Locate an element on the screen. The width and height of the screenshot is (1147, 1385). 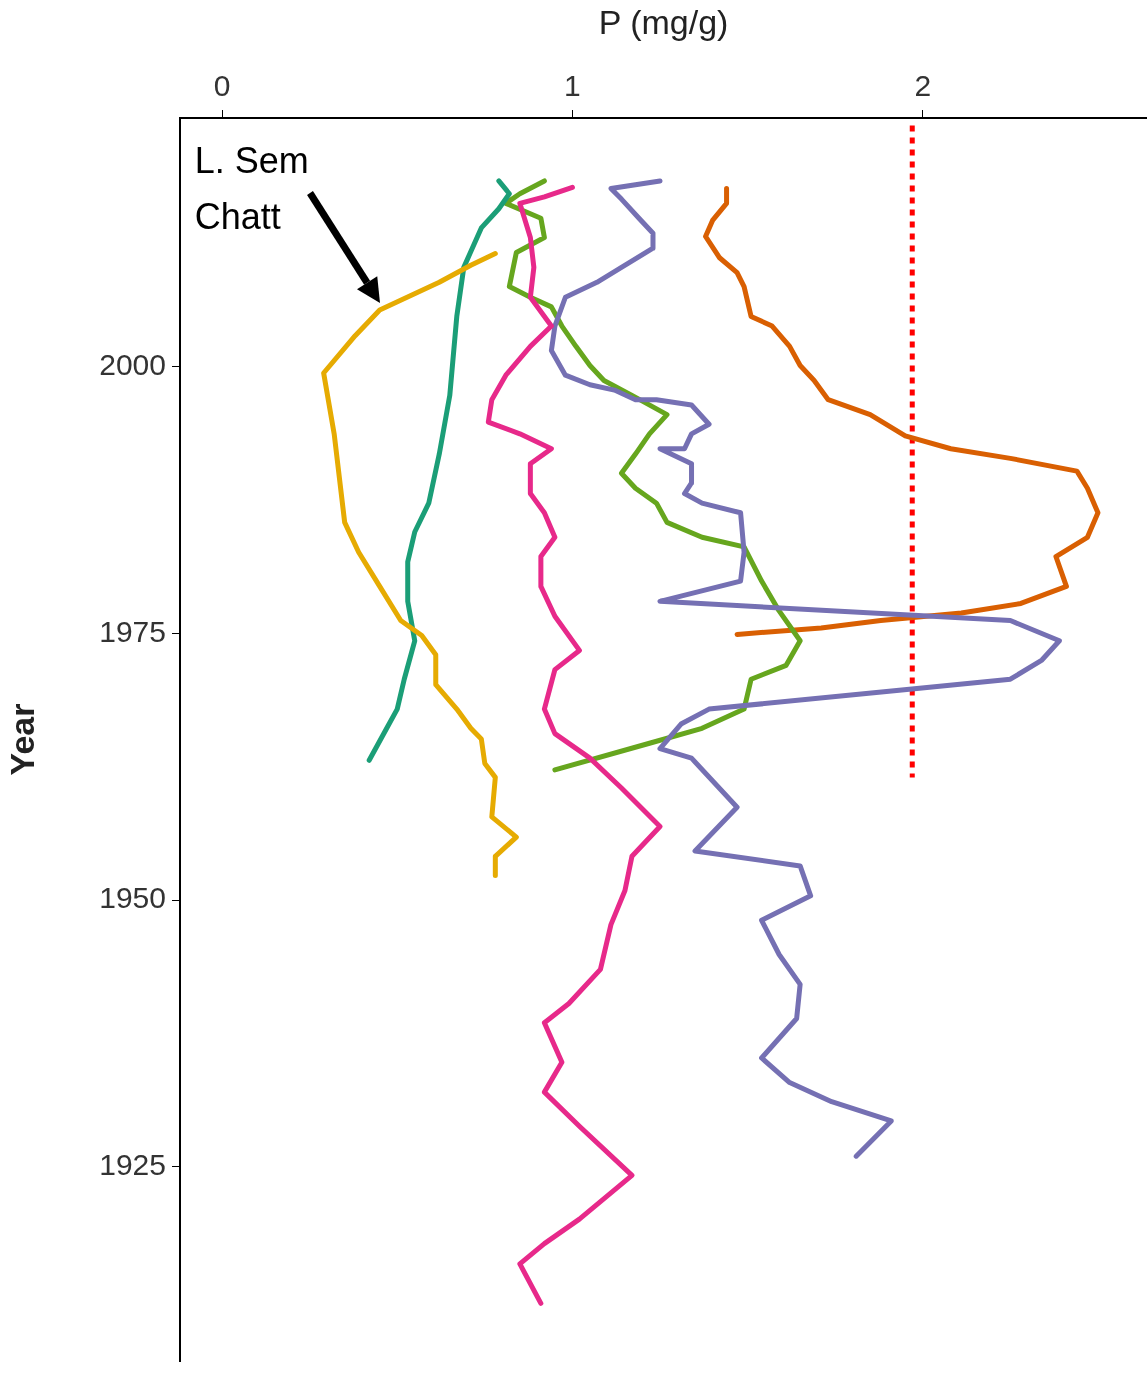
x-tick-label: 2 is located at coordinates (923, 86).